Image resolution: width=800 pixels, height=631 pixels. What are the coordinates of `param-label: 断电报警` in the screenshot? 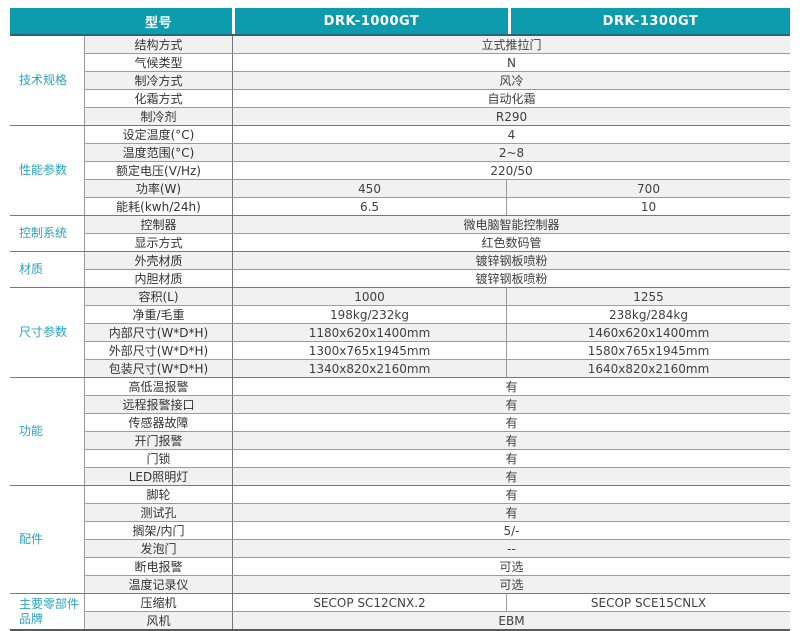 It's located at (159, 566).